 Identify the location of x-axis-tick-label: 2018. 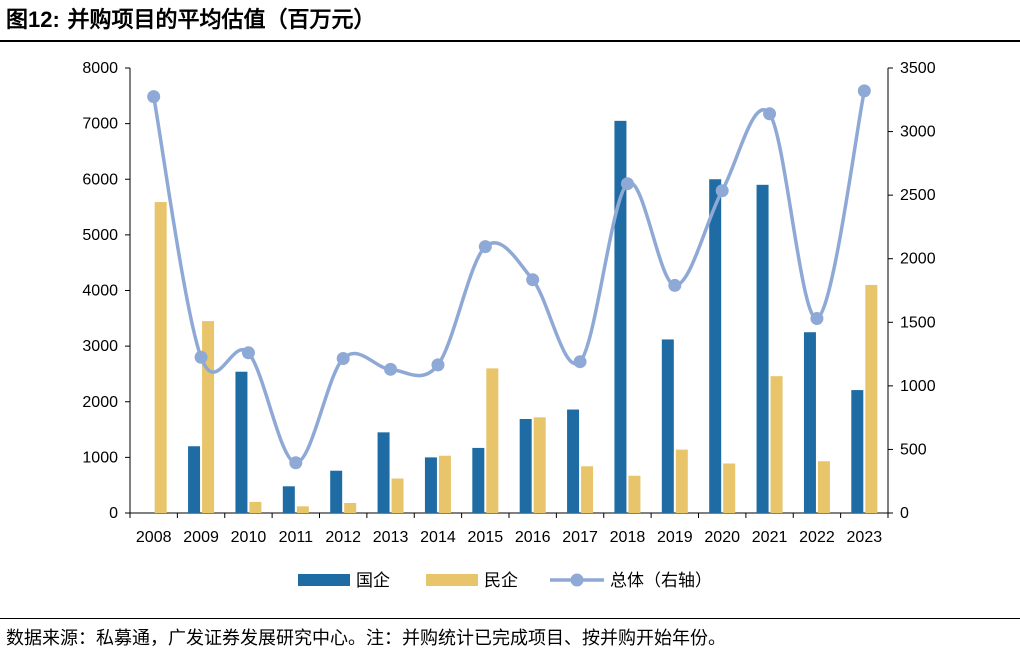
(628, 537).